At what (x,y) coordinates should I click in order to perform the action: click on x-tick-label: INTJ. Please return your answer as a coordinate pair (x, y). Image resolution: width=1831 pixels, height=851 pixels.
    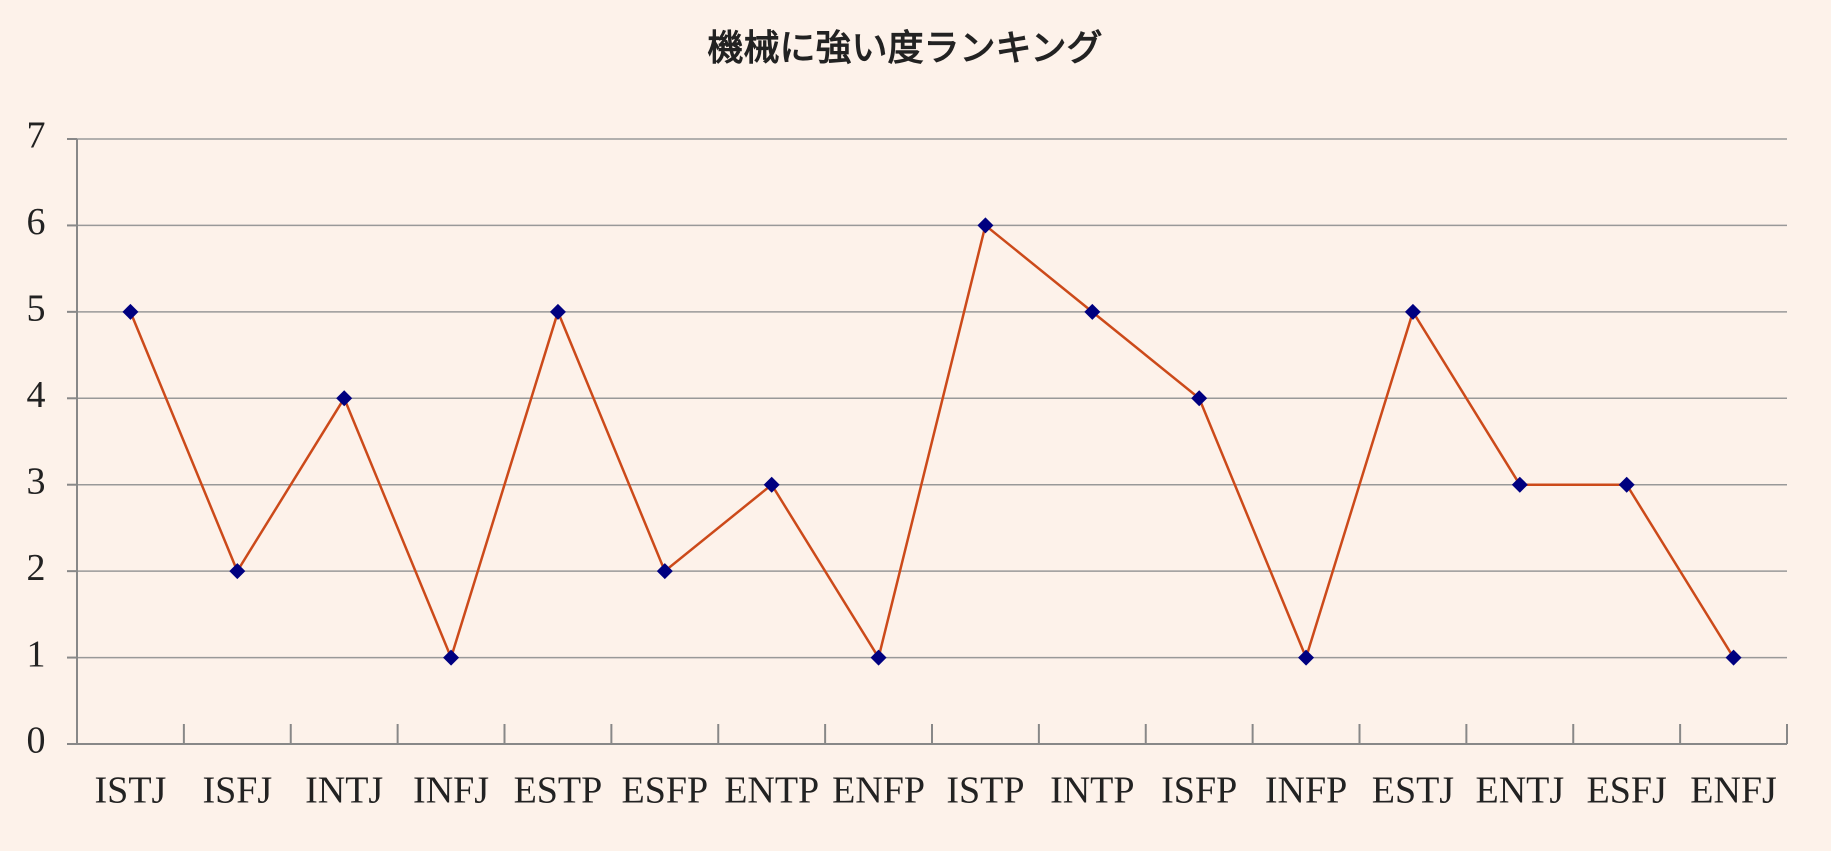
    Looking at the image, I should click on (344, 791).